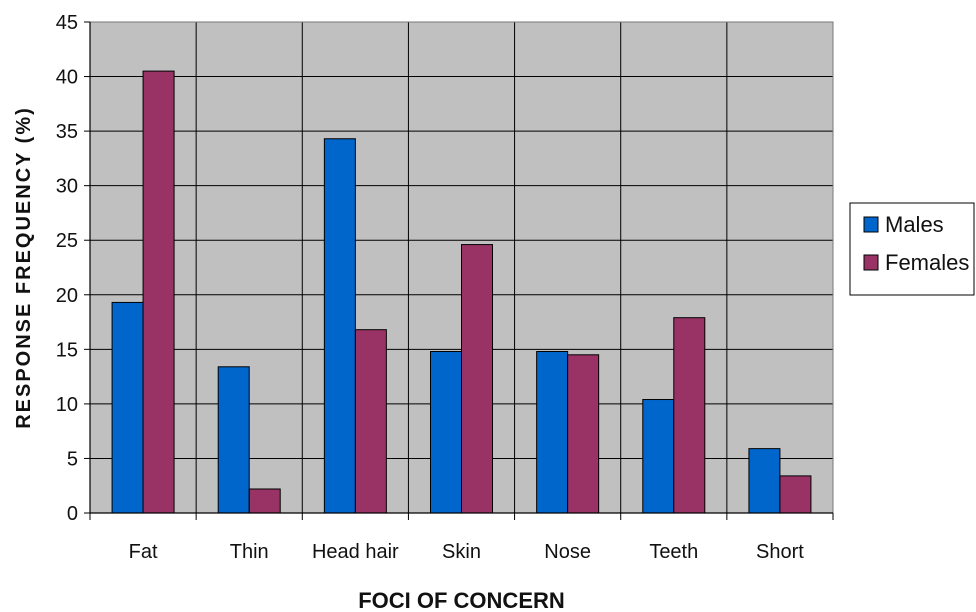 Image resolution: width=976 pixels, height=612 pixels. Describe the element at coordinates (67, 132) in the screenshot. I see `y-tick-label: 35` at that location.